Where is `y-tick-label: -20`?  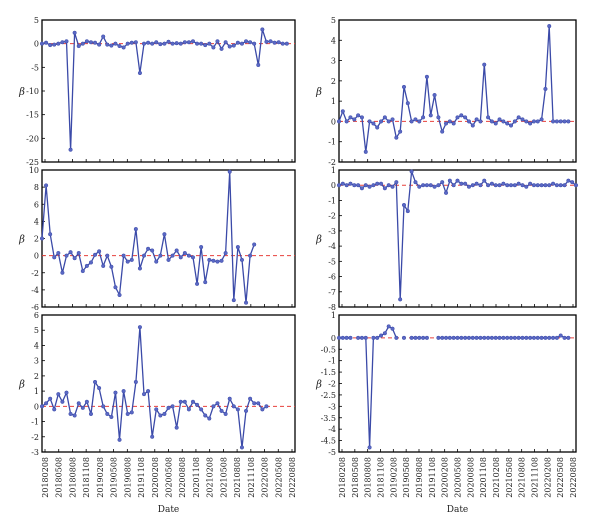
y-tick-label: -20 is located at coordinates (32, 138).